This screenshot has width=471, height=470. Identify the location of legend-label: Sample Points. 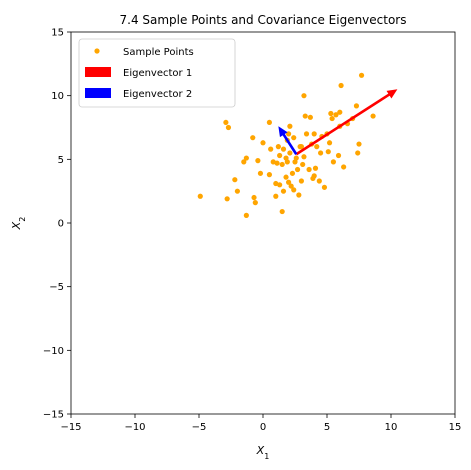
(158, 52).